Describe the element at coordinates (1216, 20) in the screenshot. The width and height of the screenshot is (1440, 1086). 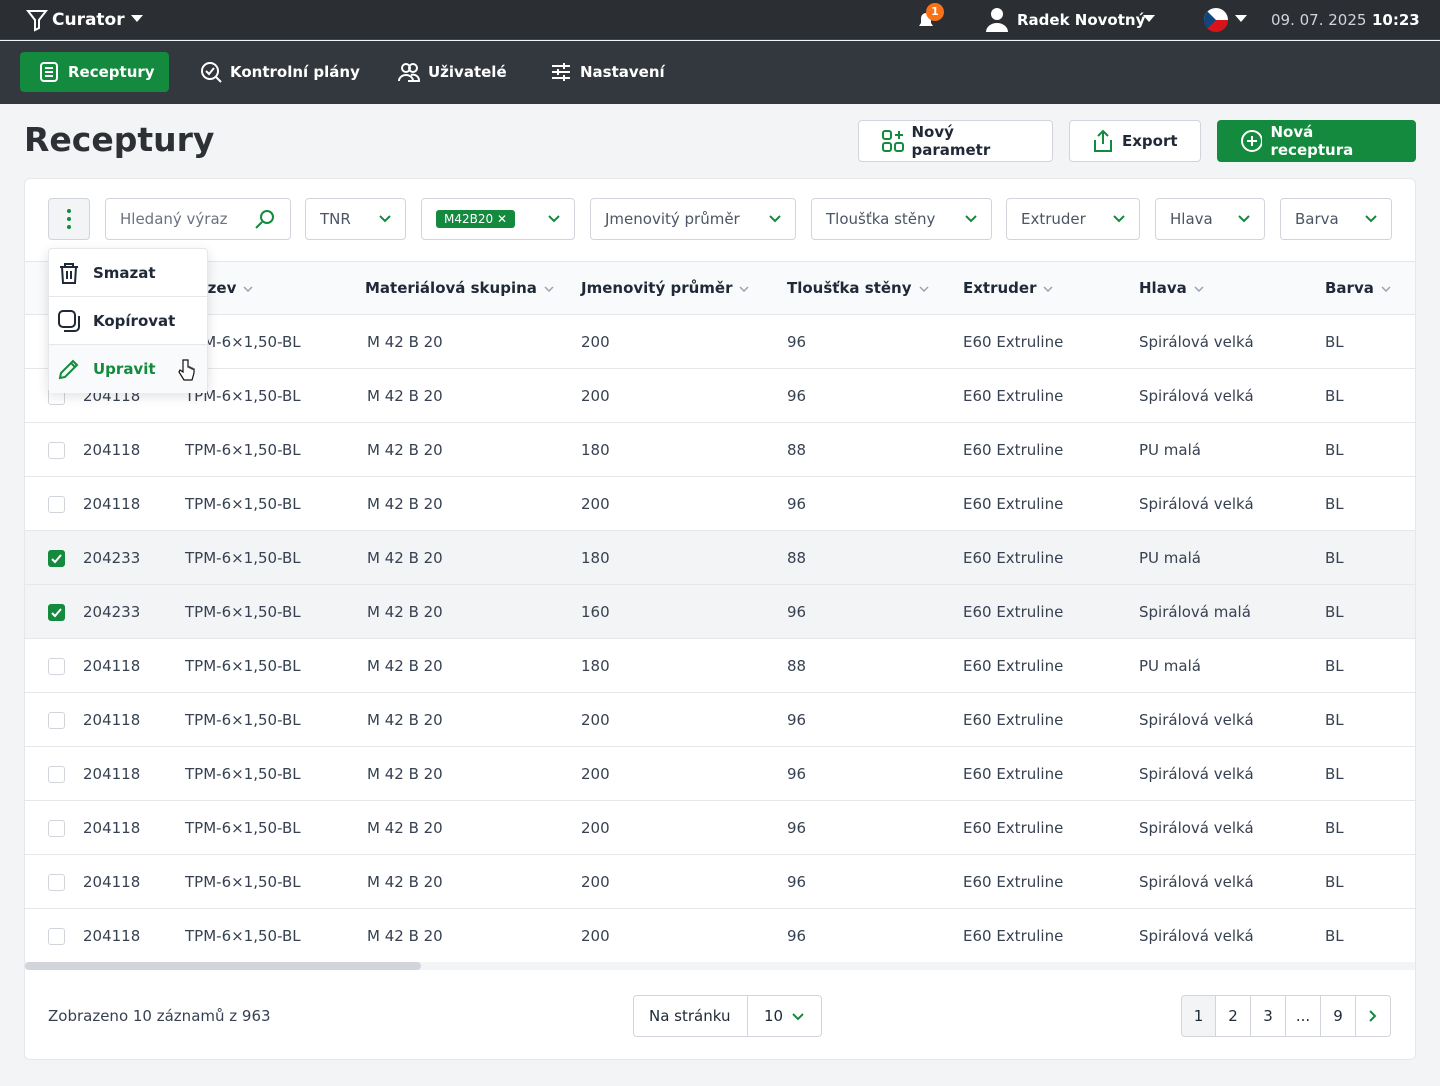
I see `flag-cz` at that location.